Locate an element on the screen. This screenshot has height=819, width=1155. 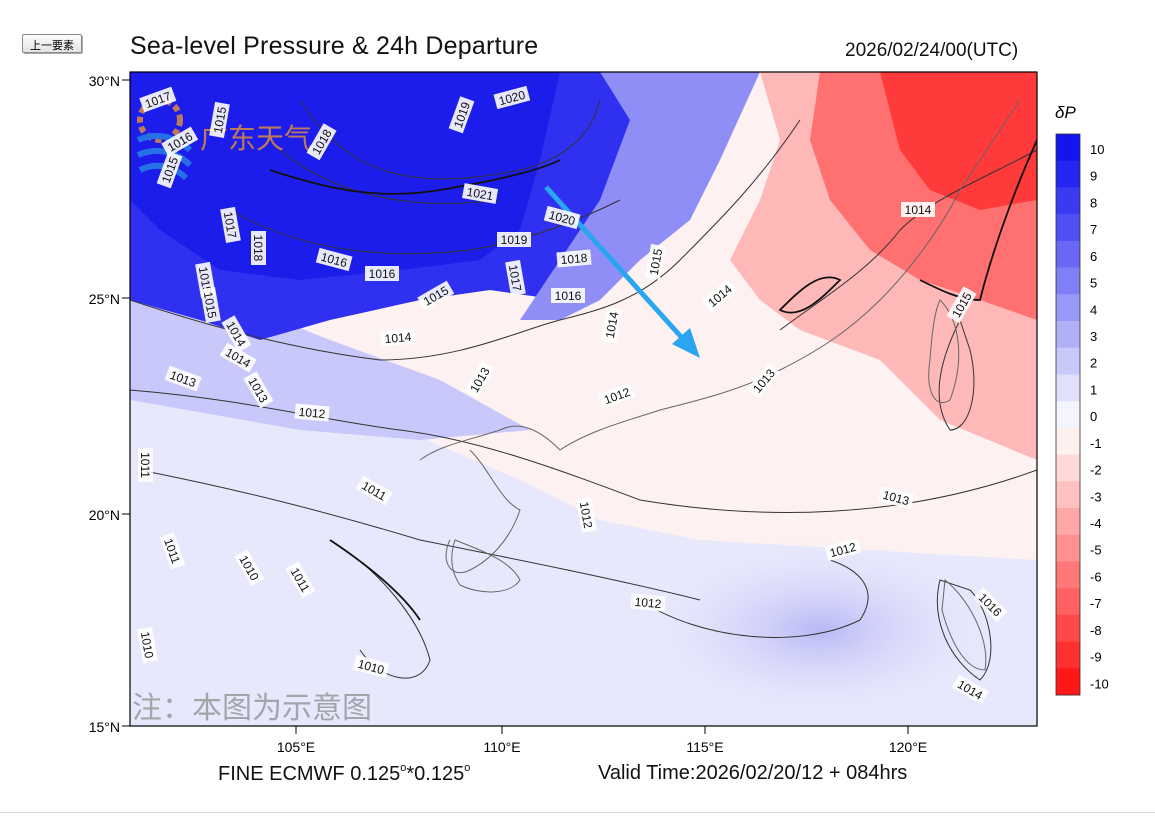
bottom-divider is located at coordinates (577, 812).